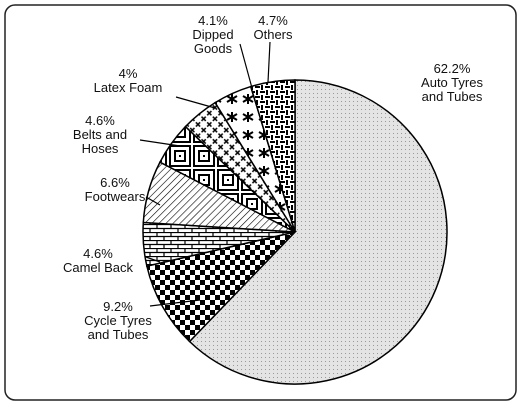 The image size is (523, 409). Describe the element at coordinates (273, 34) in the screenshot. I see `category-label: Others` at that location.